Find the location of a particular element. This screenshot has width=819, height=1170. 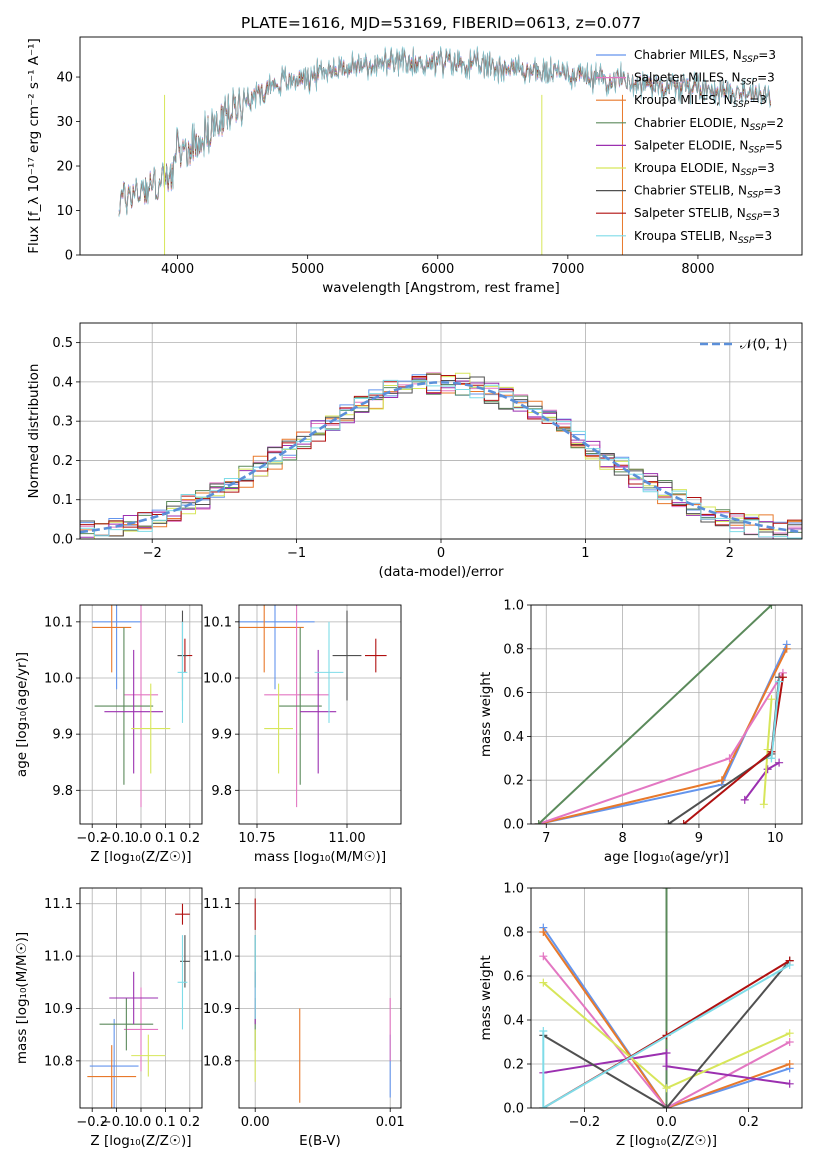

residuals-ytick-label: 0.3 is located at coordinates (62, 422).